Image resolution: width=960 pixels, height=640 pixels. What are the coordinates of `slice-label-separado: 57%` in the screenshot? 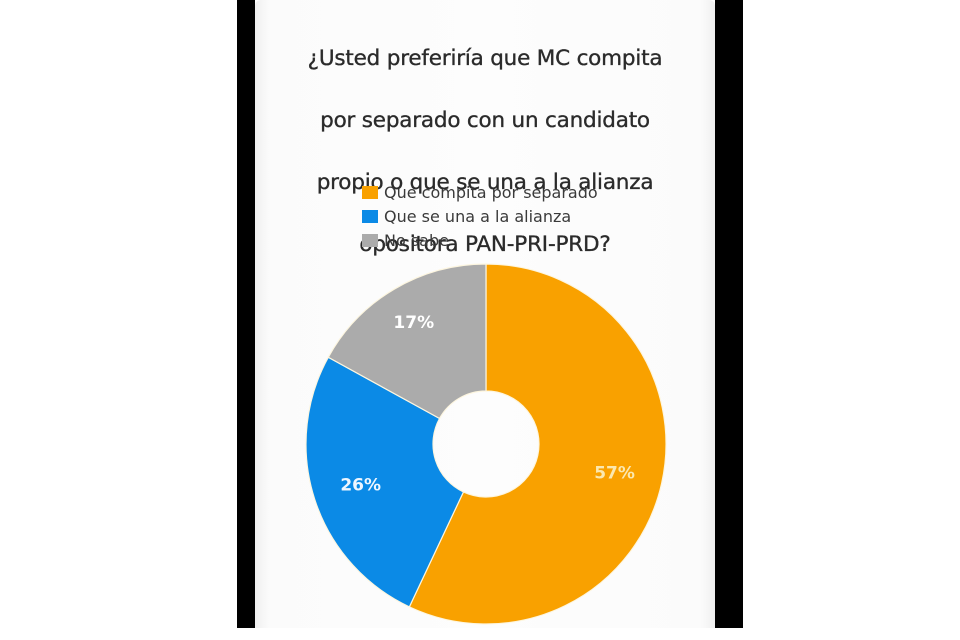 It's located at (614, 474).